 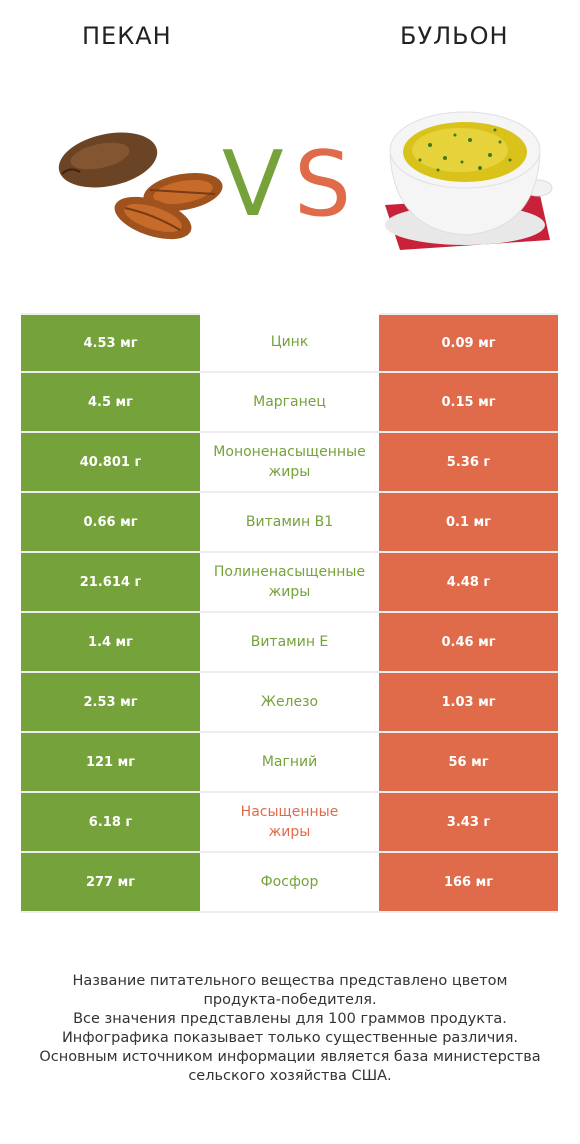 What do you see at coordinates (253, 184) in the screenshot?
I see `vs-letter-v: V` at bounding box center [253, 184].